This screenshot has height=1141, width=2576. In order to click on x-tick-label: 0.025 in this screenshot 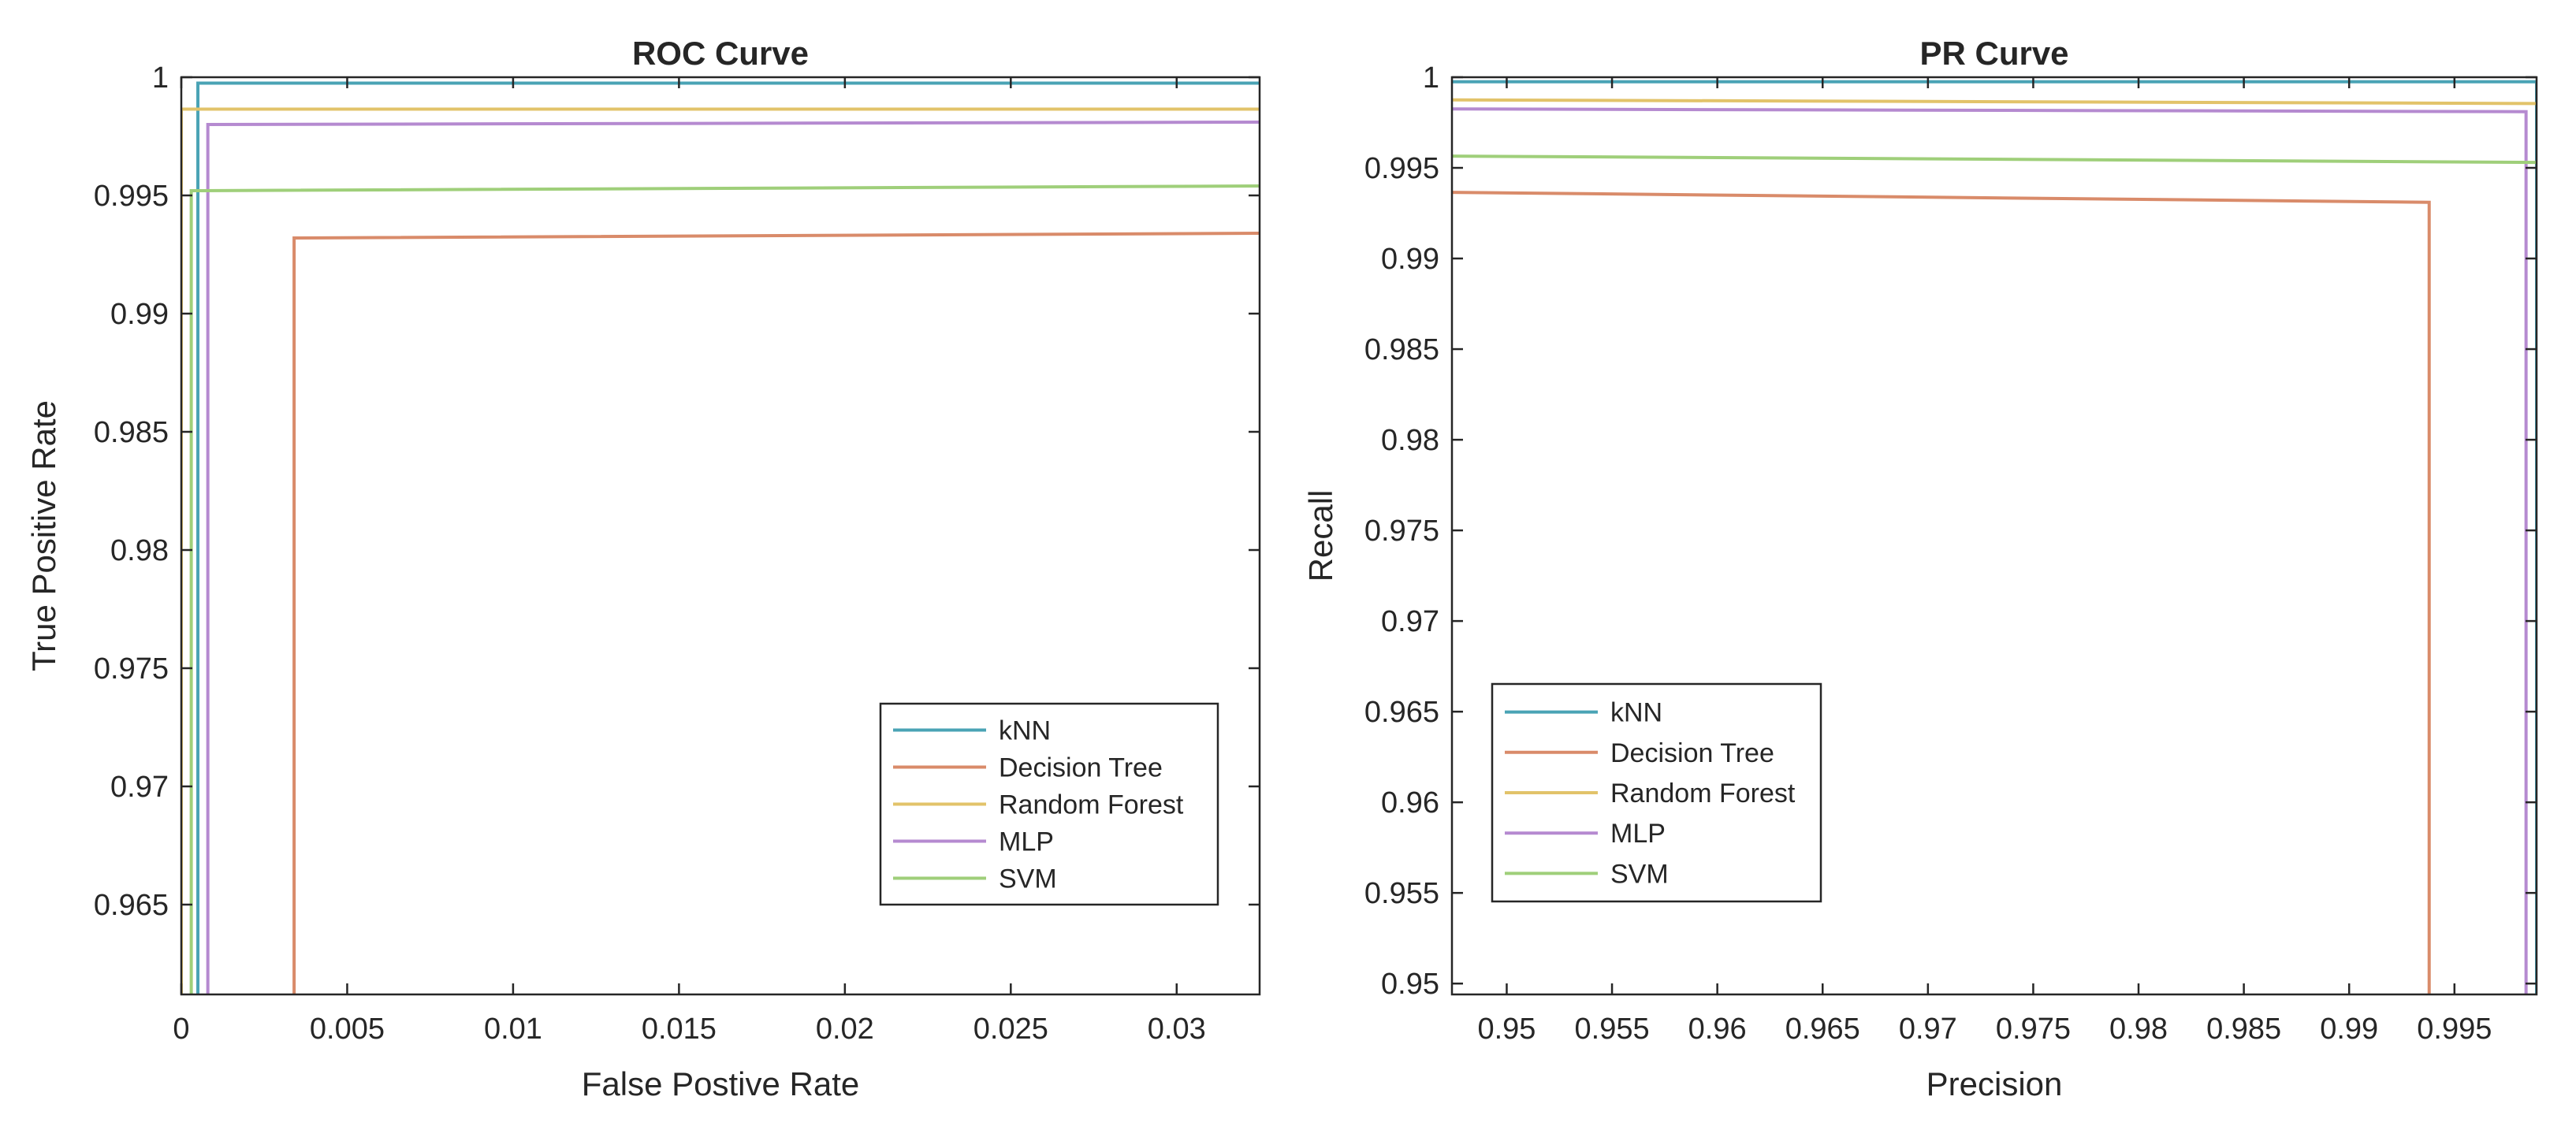, I will do `click(1010, 1029)`.